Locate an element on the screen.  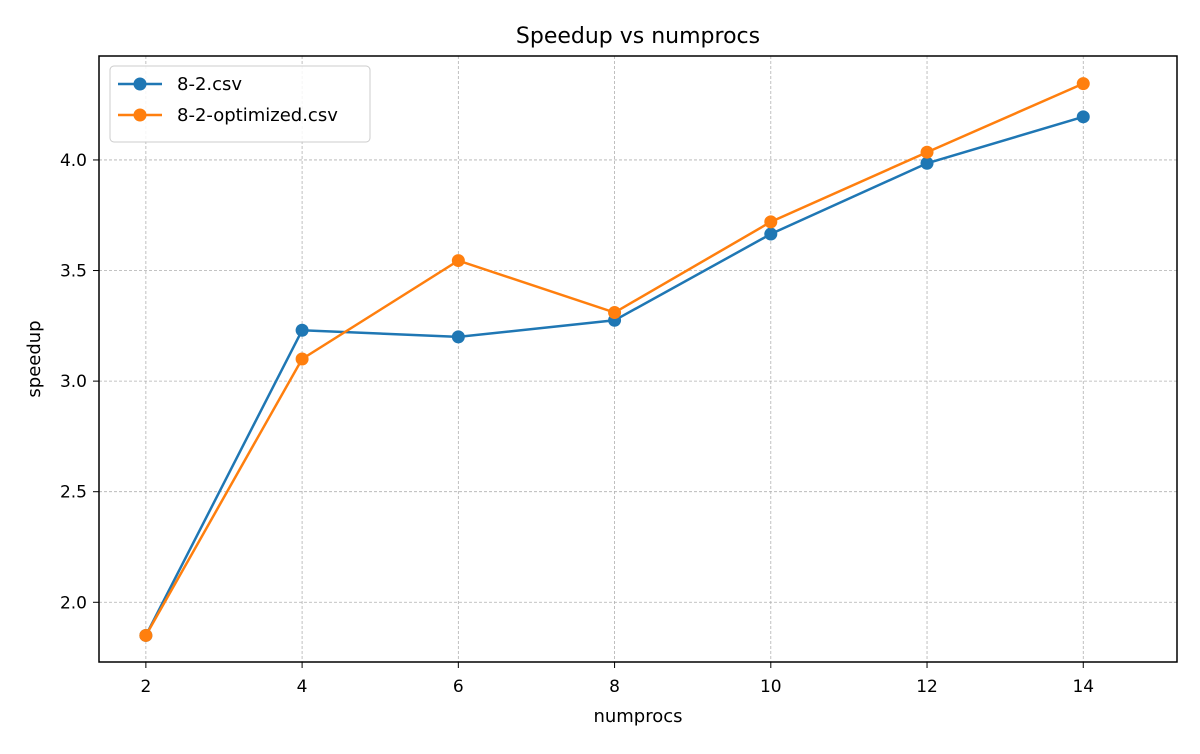
x-tick-label: 4 is located at coordinates (302, 687).